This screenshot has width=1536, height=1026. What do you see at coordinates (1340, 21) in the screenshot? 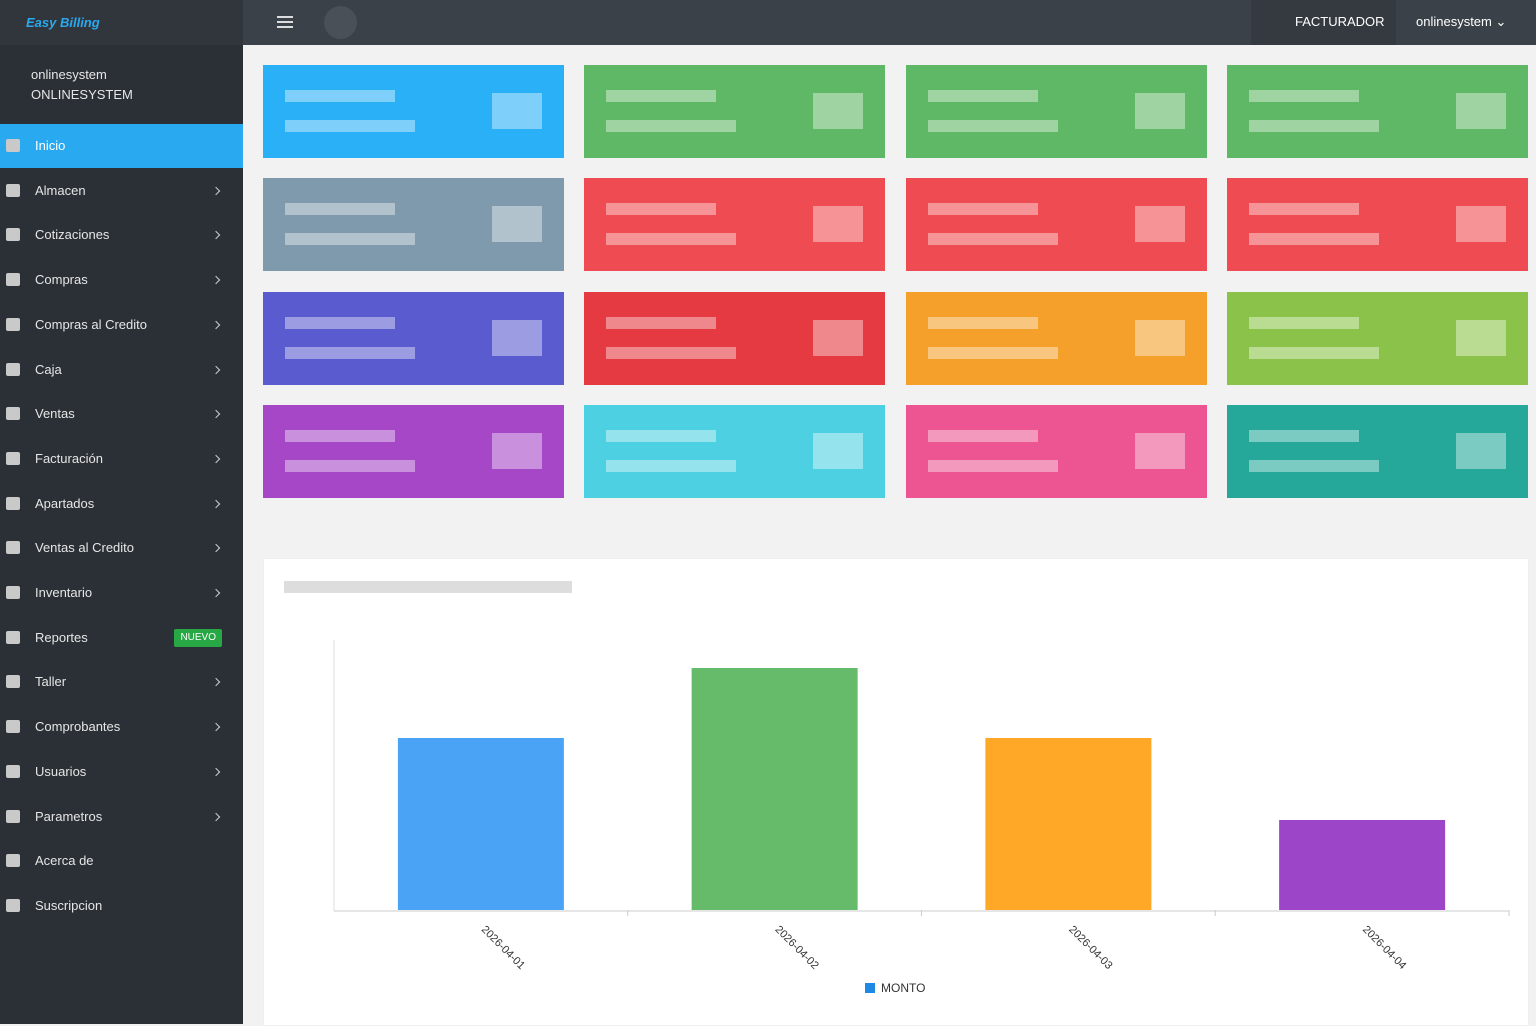
I see `company: FACTURADOR` at bounding box center [1340, 21].